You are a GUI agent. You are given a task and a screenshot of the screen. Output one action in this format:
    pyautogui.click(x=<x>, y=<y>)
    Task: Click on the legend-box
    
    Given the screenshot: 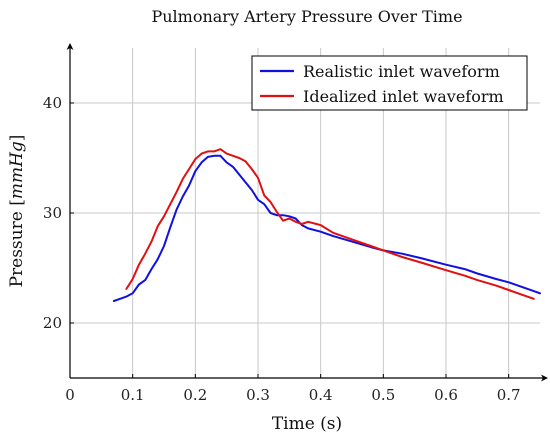 What is the action you would take?
    pyautogui.click(x=389, y=83)
    